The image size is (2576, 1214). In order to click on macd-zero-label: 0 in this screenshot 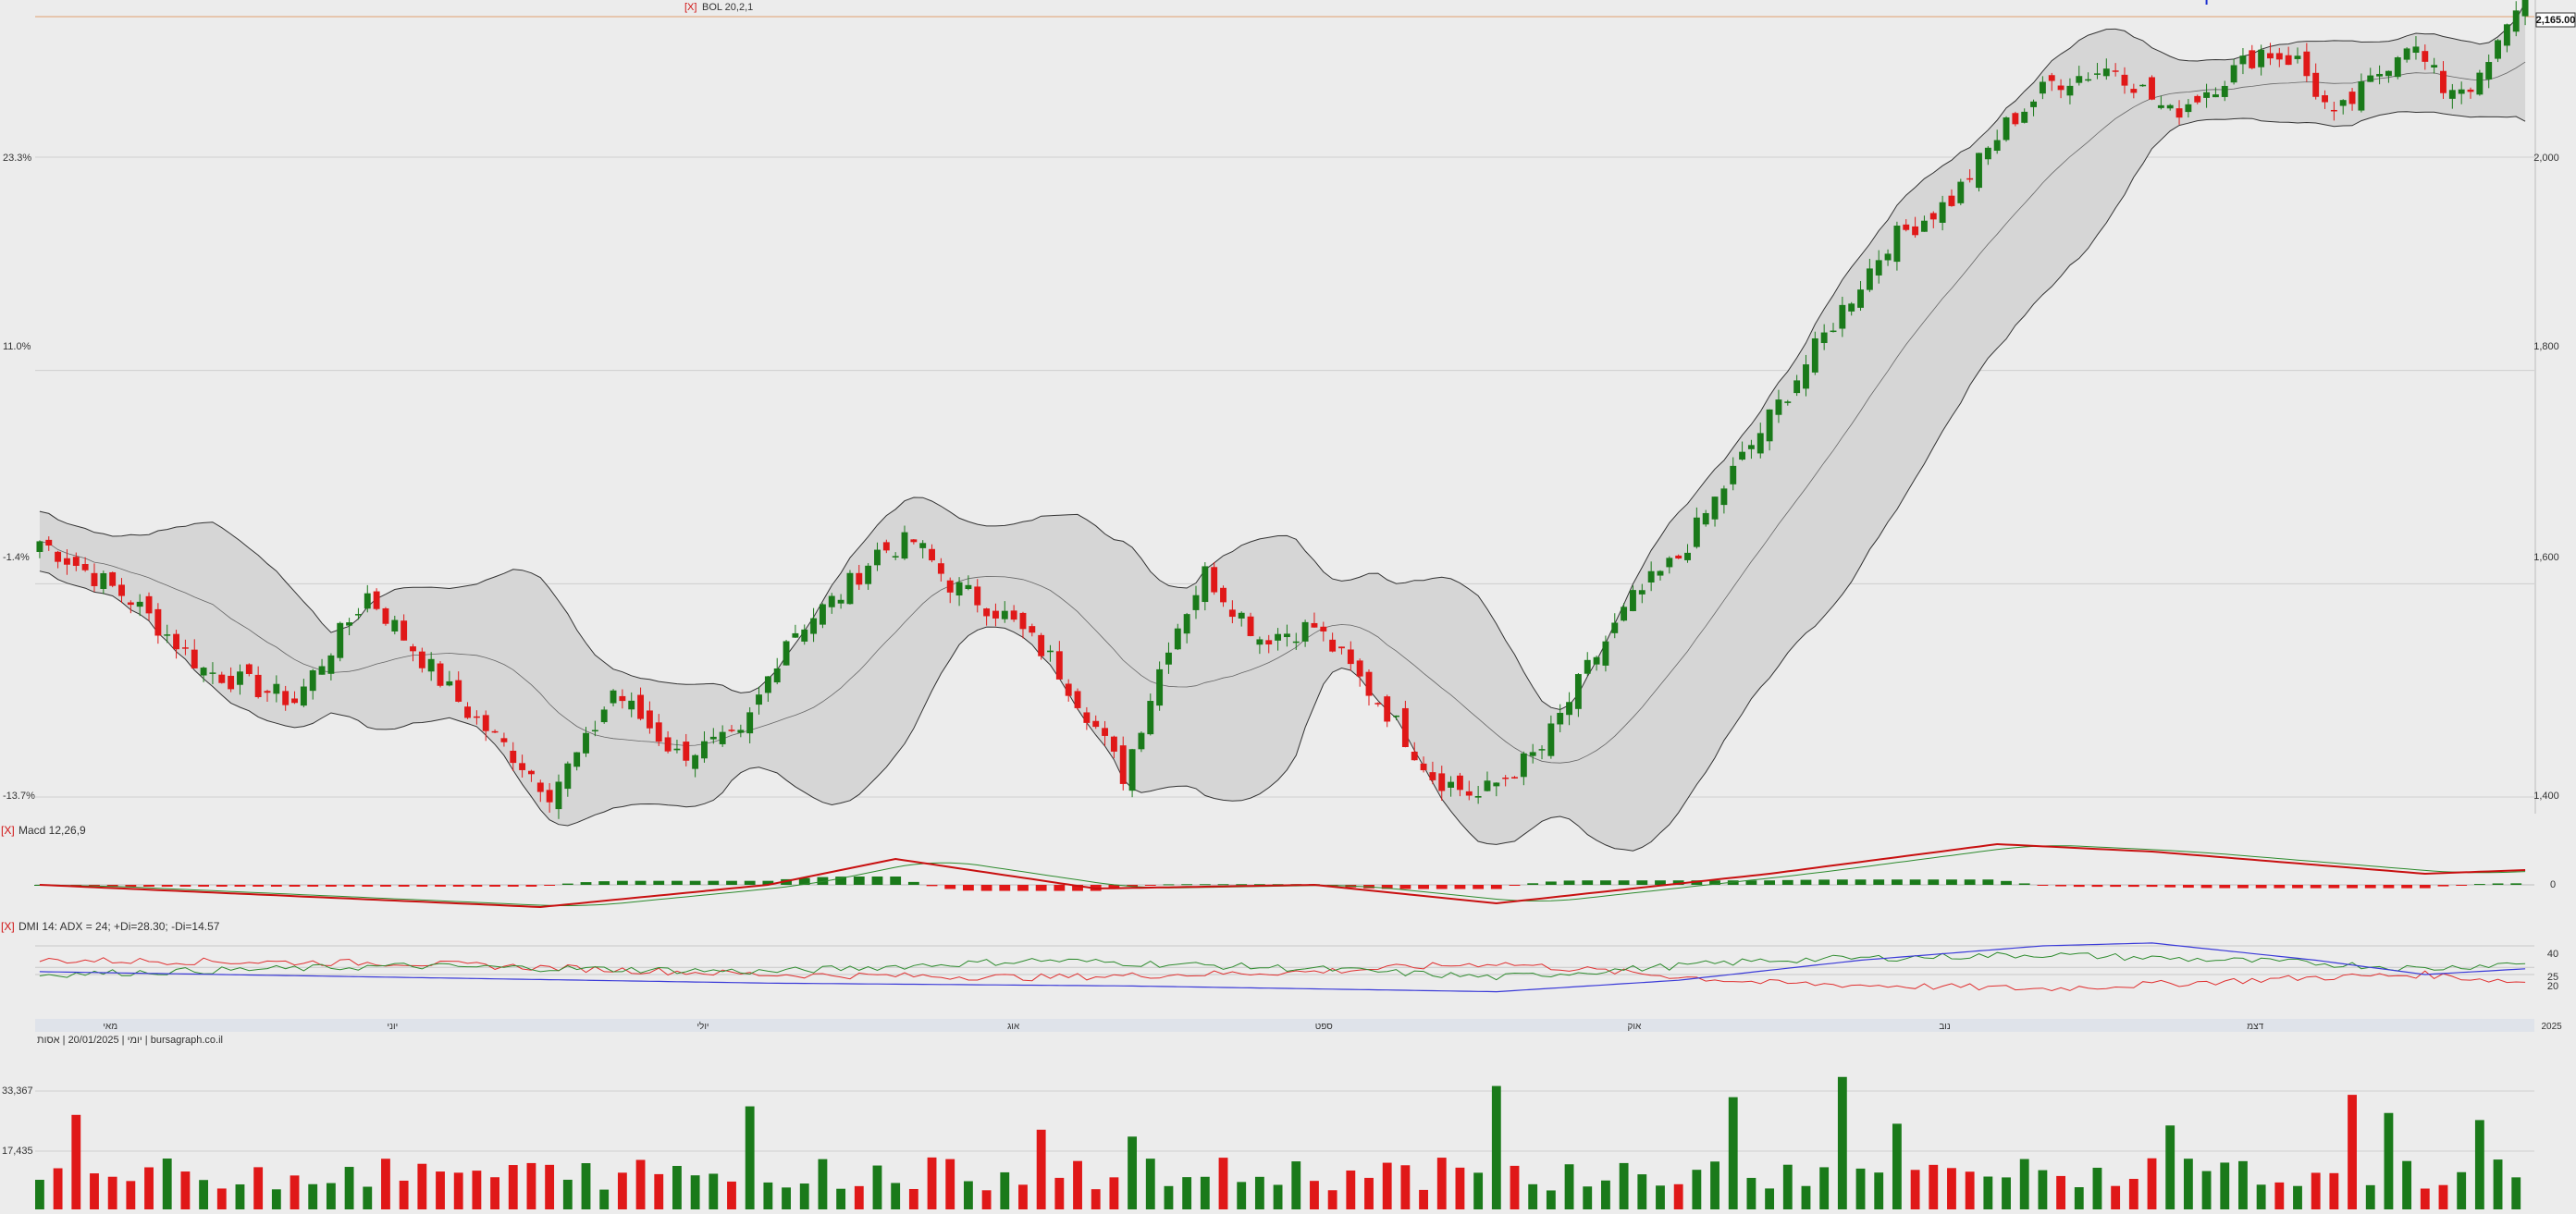, I will do `click(2553, 884)`.